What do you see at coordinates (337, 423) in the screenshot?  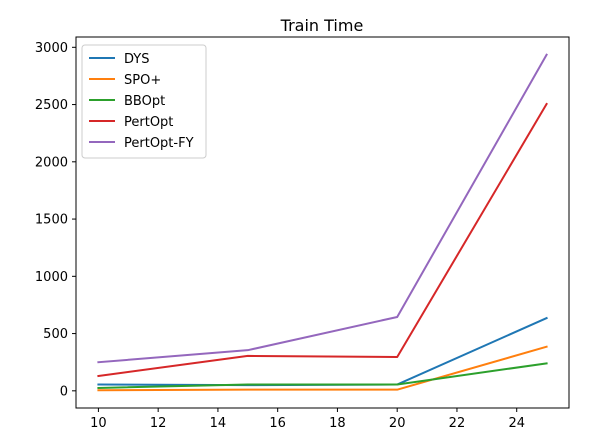 I see `x-tick-label: 18` at bounding box center [337, 423].